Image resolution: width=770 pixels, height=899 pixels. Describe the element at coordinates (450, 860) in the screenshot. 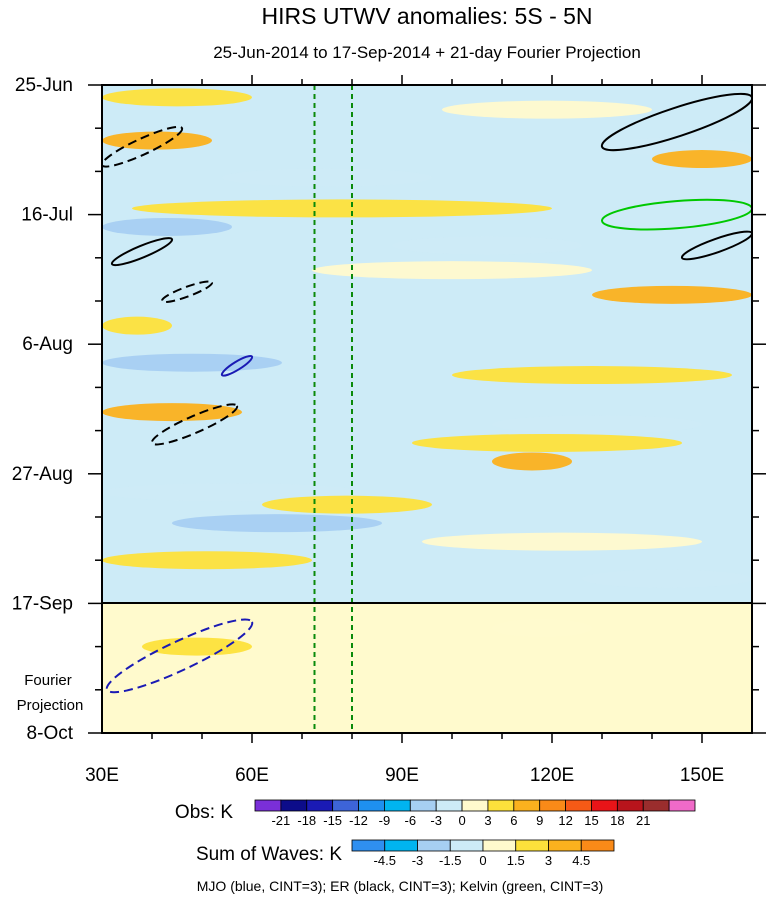

I see `waves-colorbar-tick: -1.5` at that location.